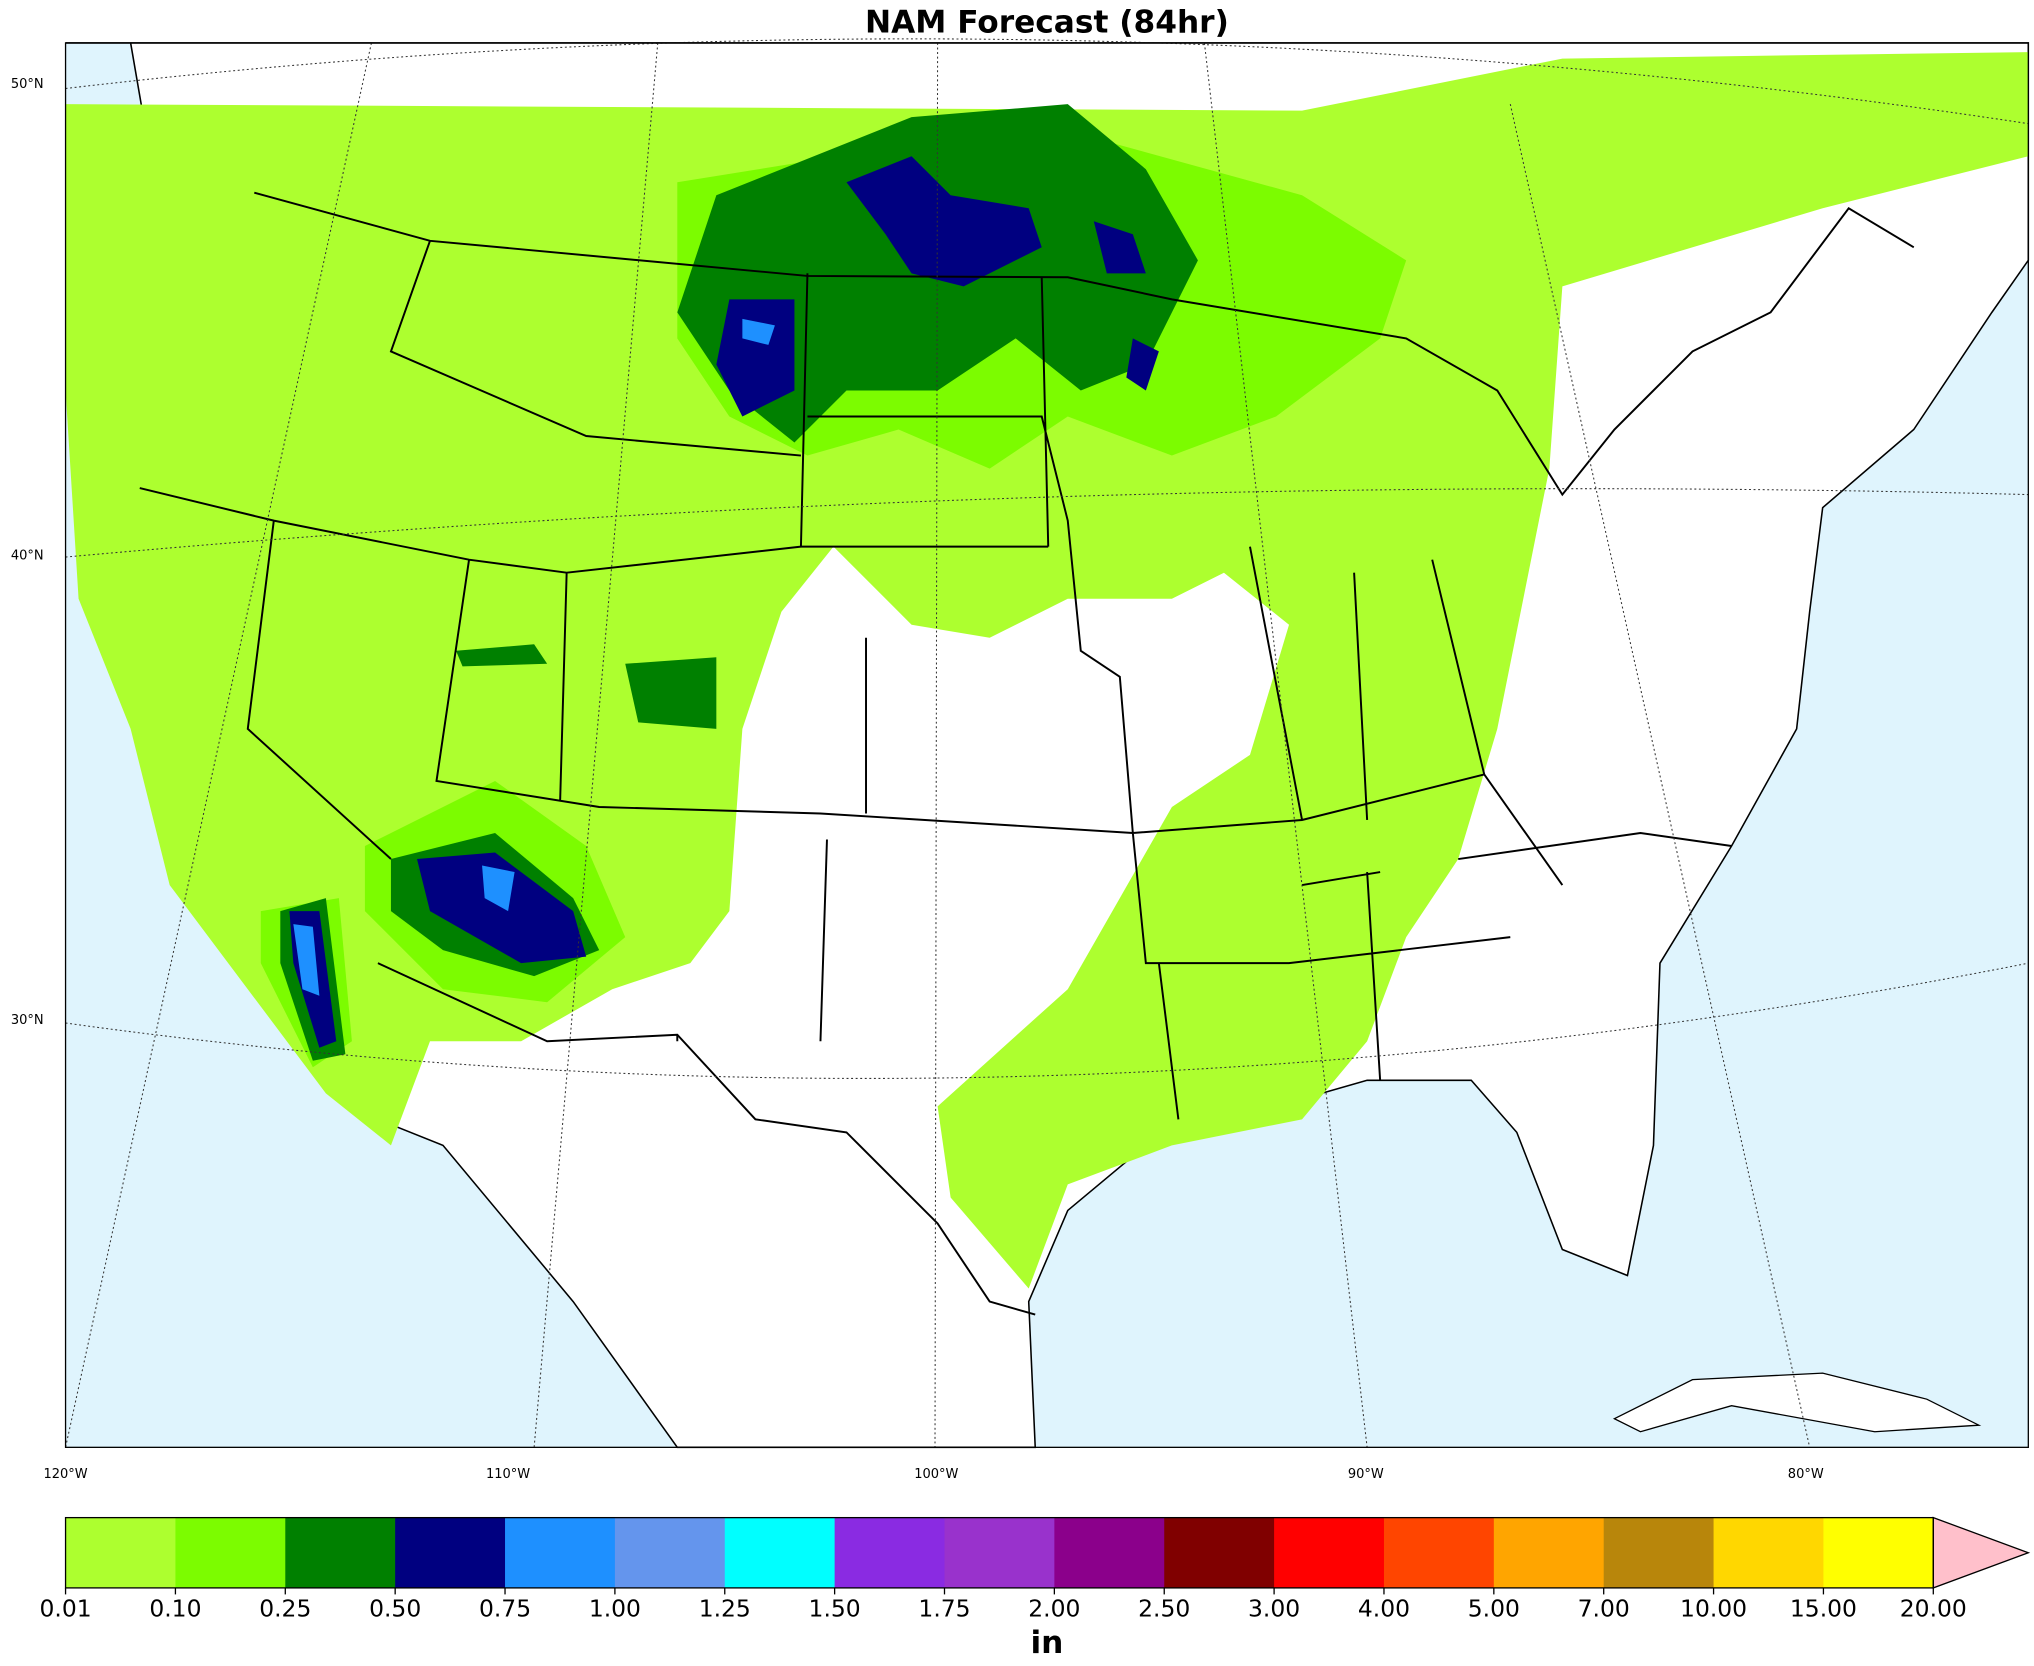 Image resolution: width=2034 pixels, height=1666 pixels. I want to click on colorbar-unit: in, so click(1046, 1643).